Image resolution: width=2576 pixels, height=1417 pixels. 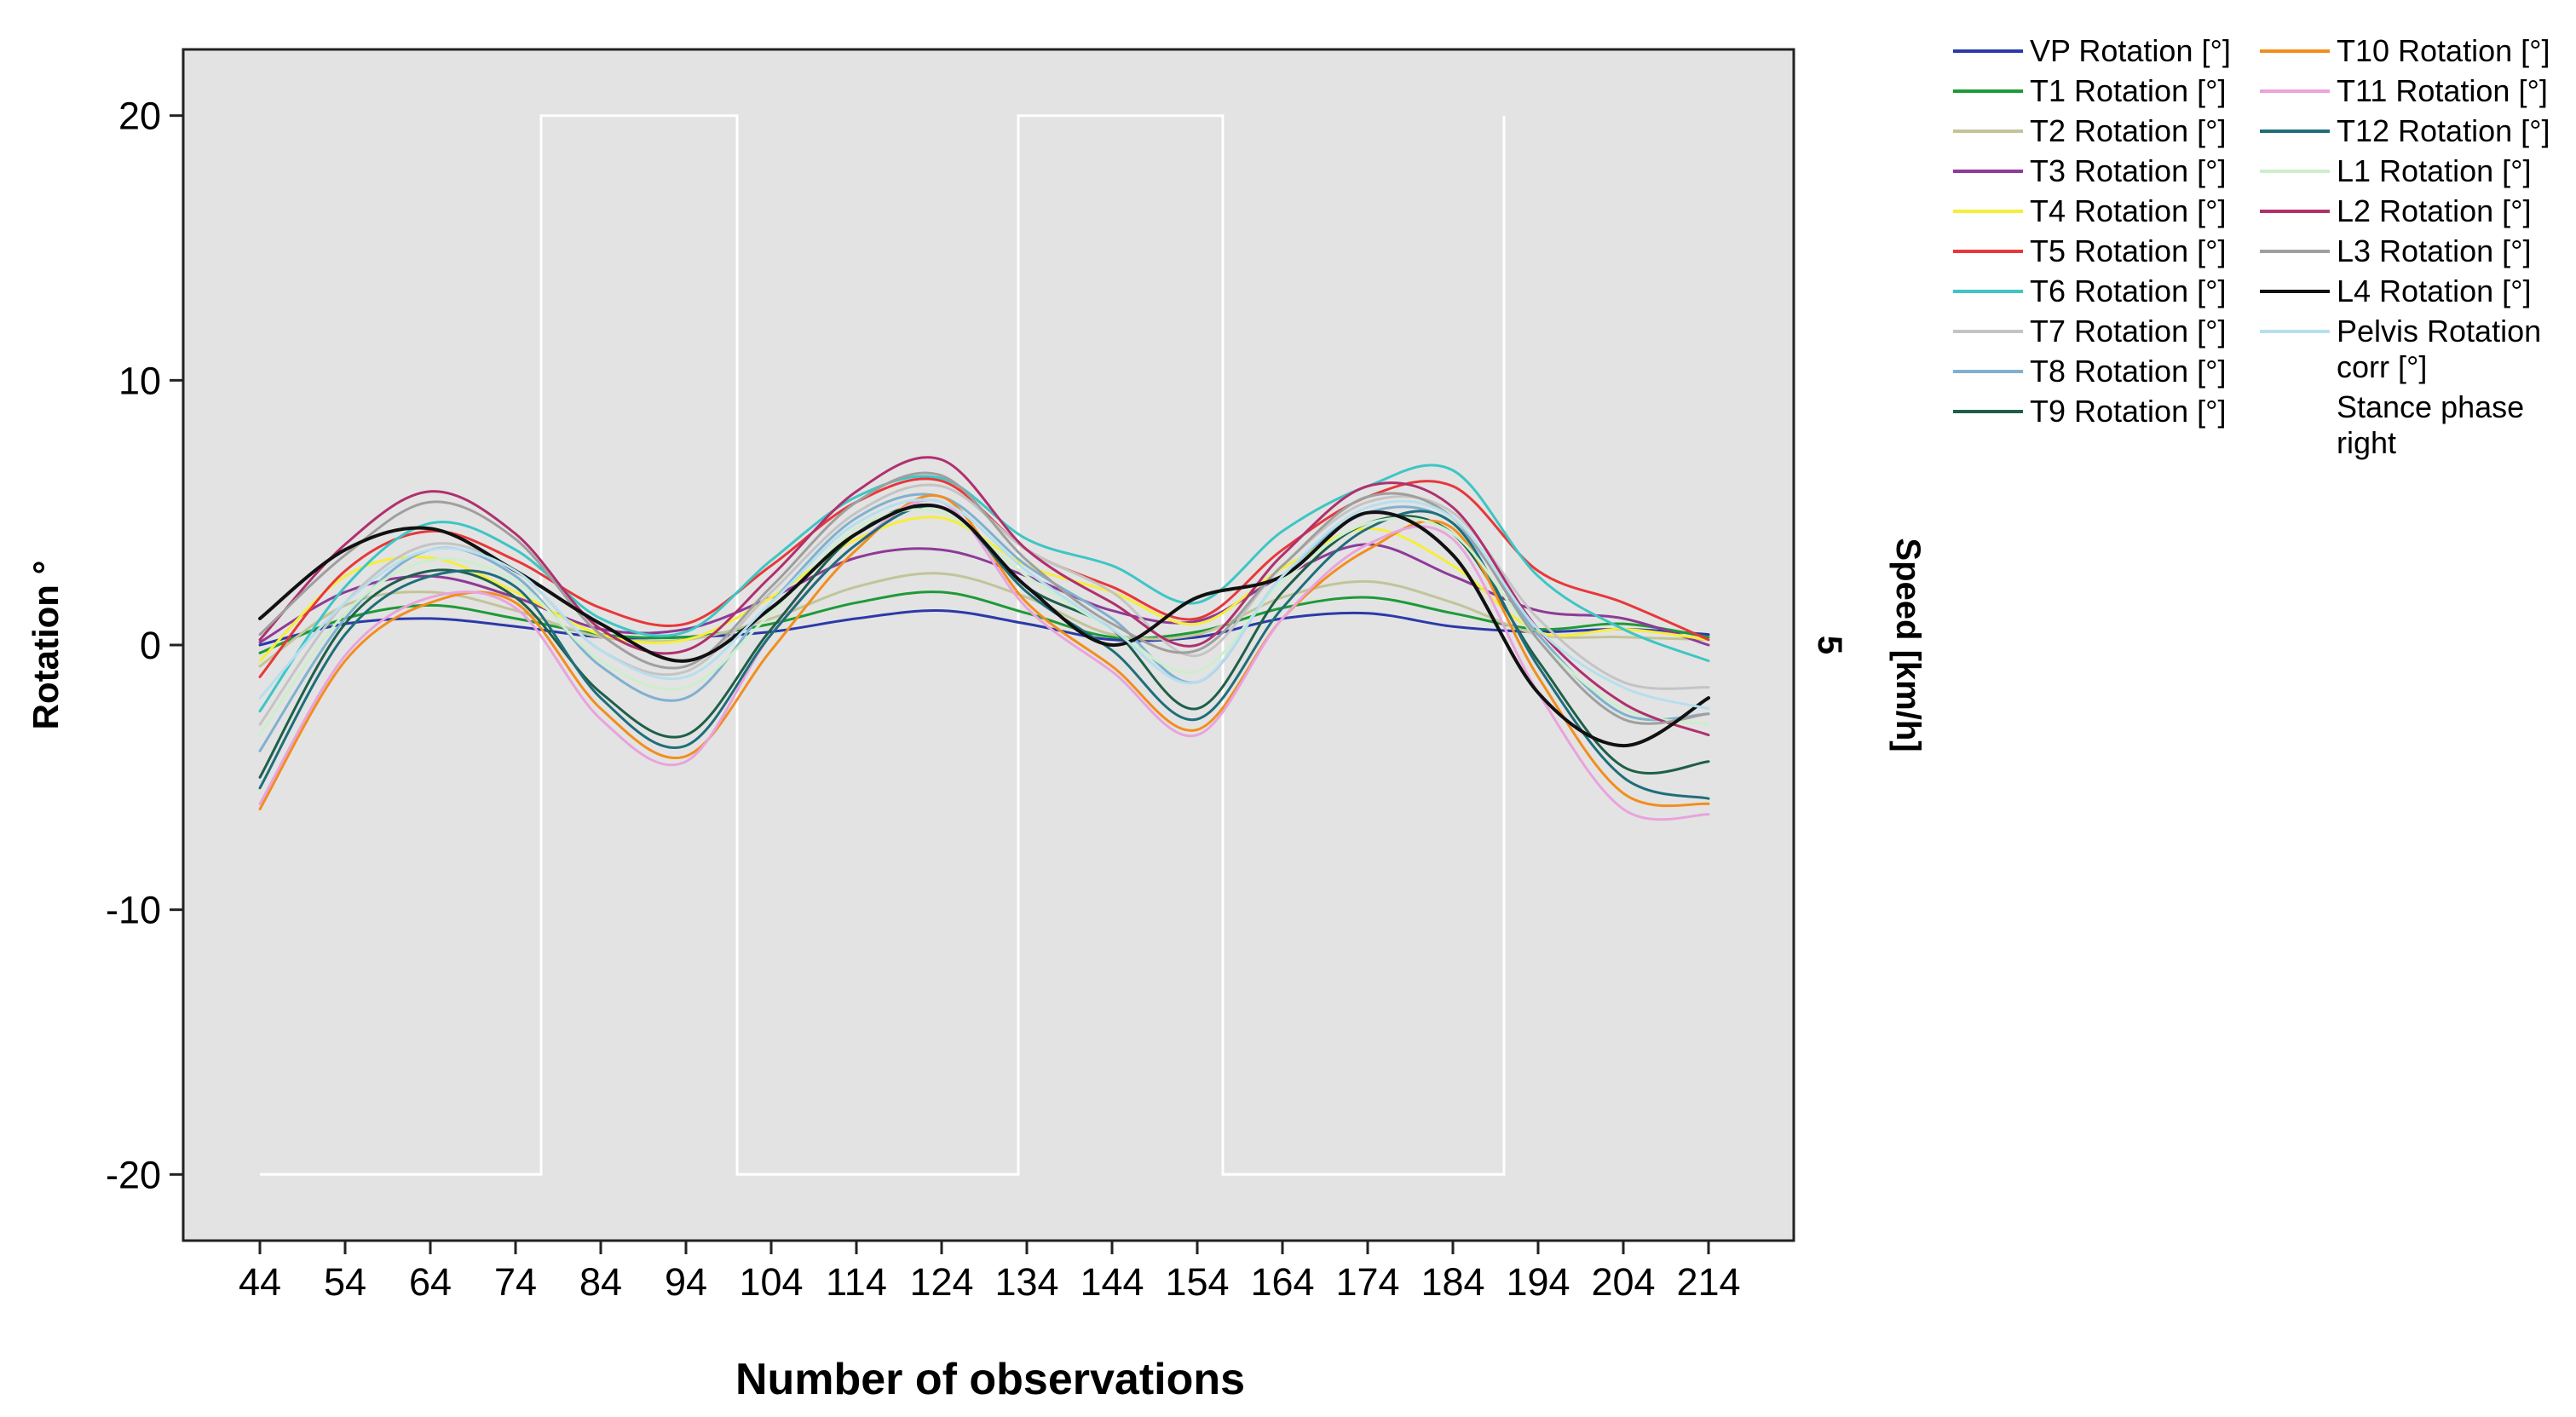 I want to click on legend-label: T9 Rotation [°], so click(x=2128, y=411).